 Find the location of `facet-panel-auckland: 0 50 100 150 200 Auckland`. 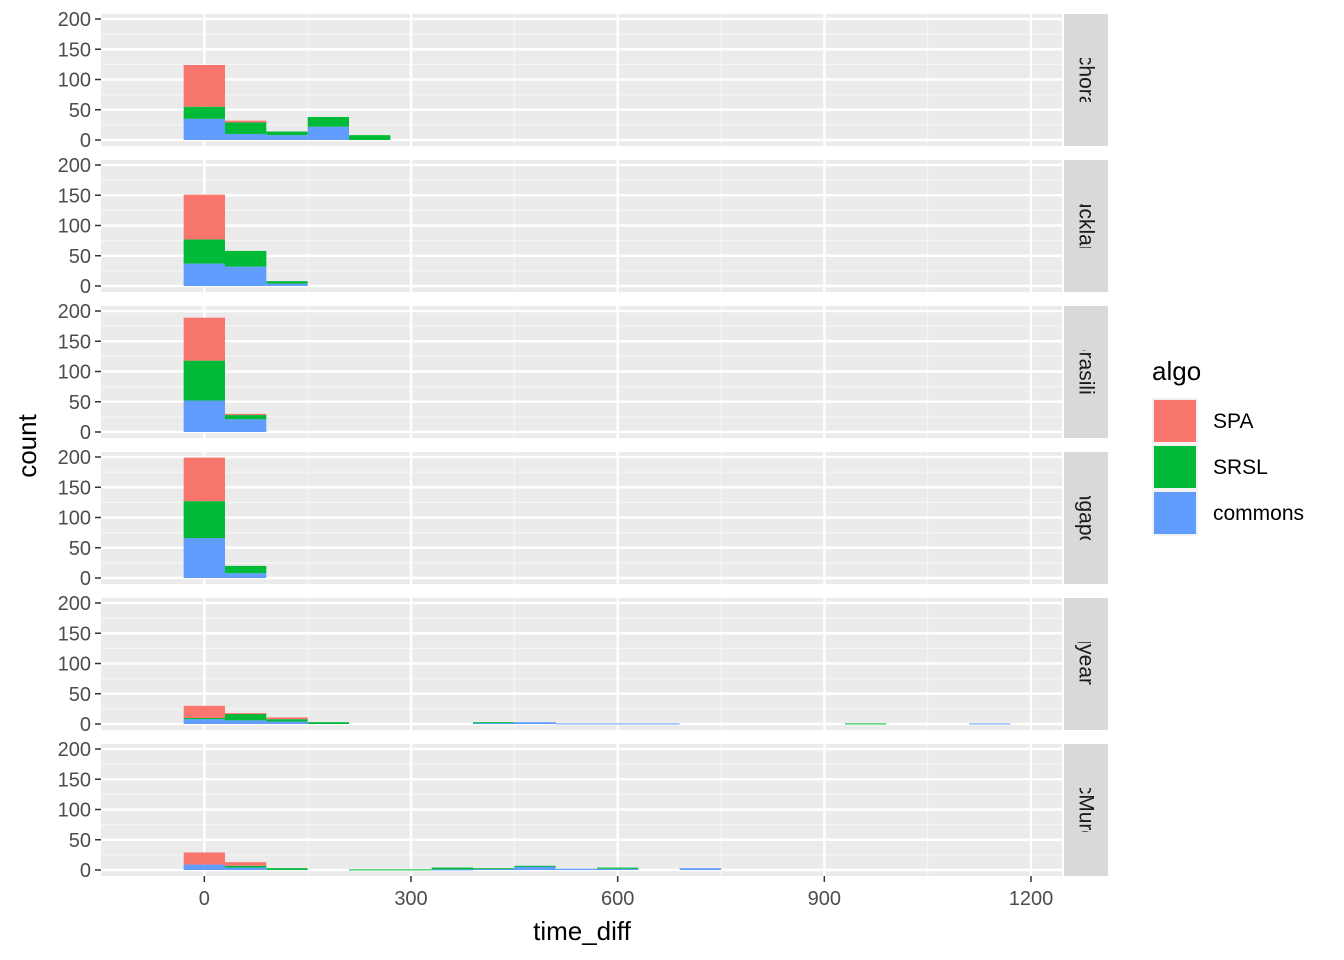

facet-panel-auckland: 0 50 100 150 200 Auckland is located at coordinates (583, 226).